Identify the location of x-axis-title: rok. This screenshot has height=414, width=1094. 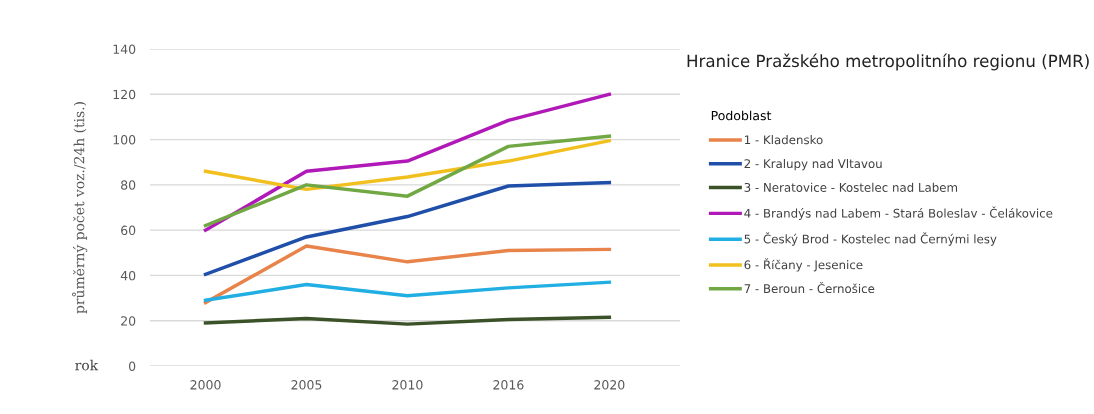
(87, 365).